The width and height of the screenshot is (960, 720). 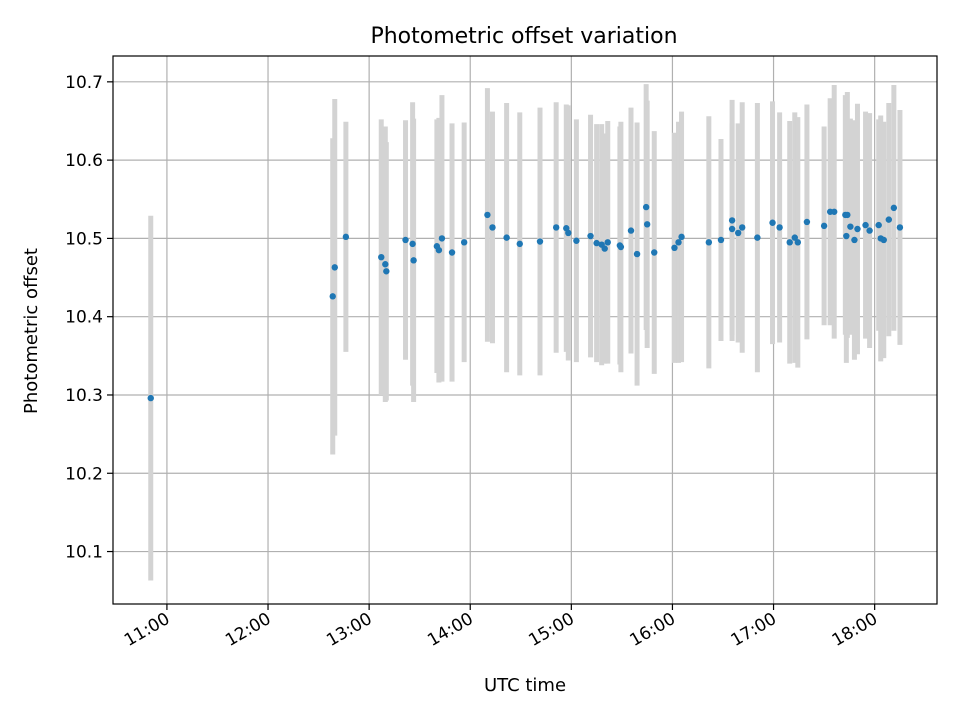 I want to click on x-tick-label: 15:00, so click(x=551, y=630).